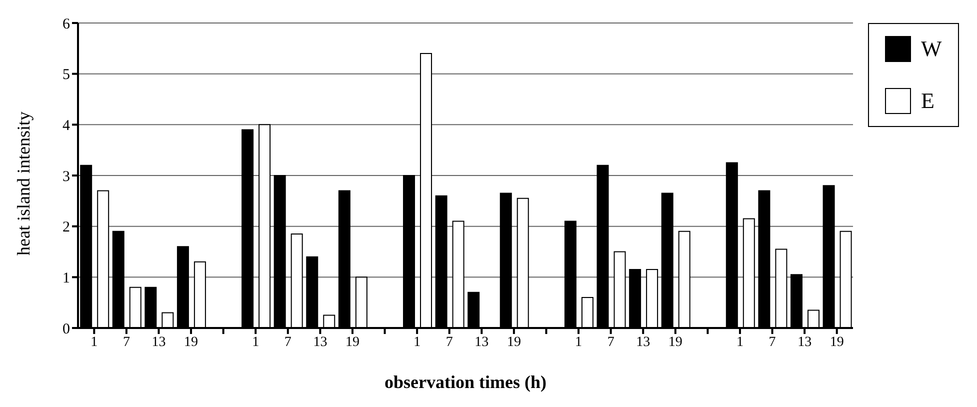  What do you see at coordinates (23, 184) in the screenshot?
I see `y-axis-title: heat island intensity` at bounding box center [23, 184].